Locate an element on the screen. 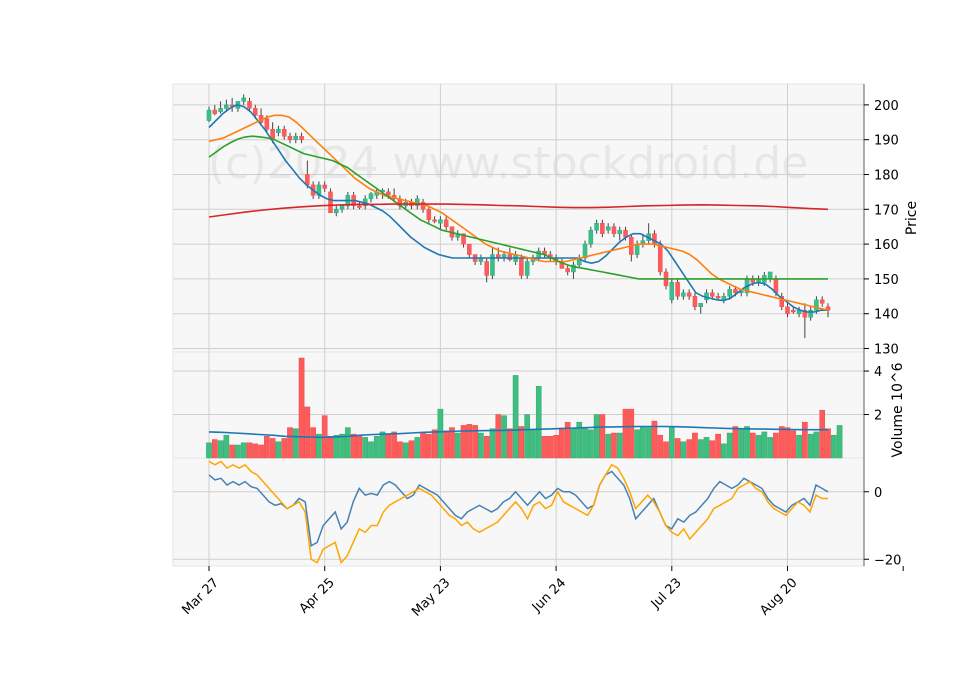 The height and width of the screenshot is (690, 960). volume-average-line is located at coordinates (518, 432).